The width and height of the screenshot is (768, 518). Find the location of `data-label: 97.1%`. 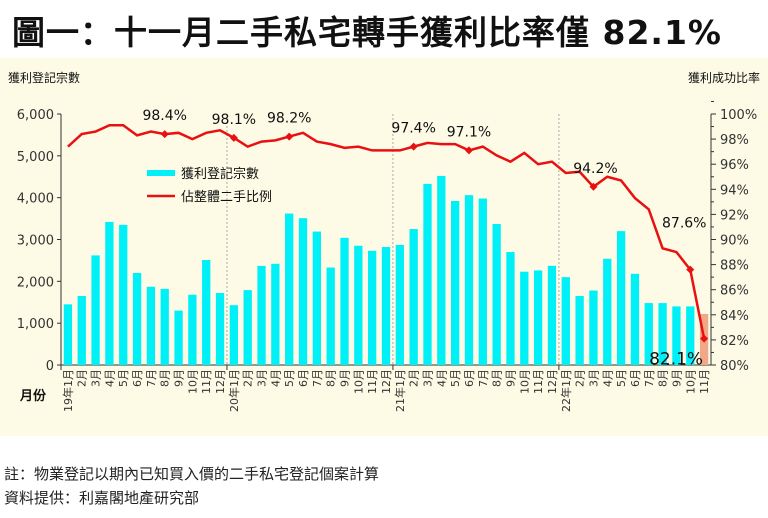

data-label: 97.1% is located at coordinates (469, 132).